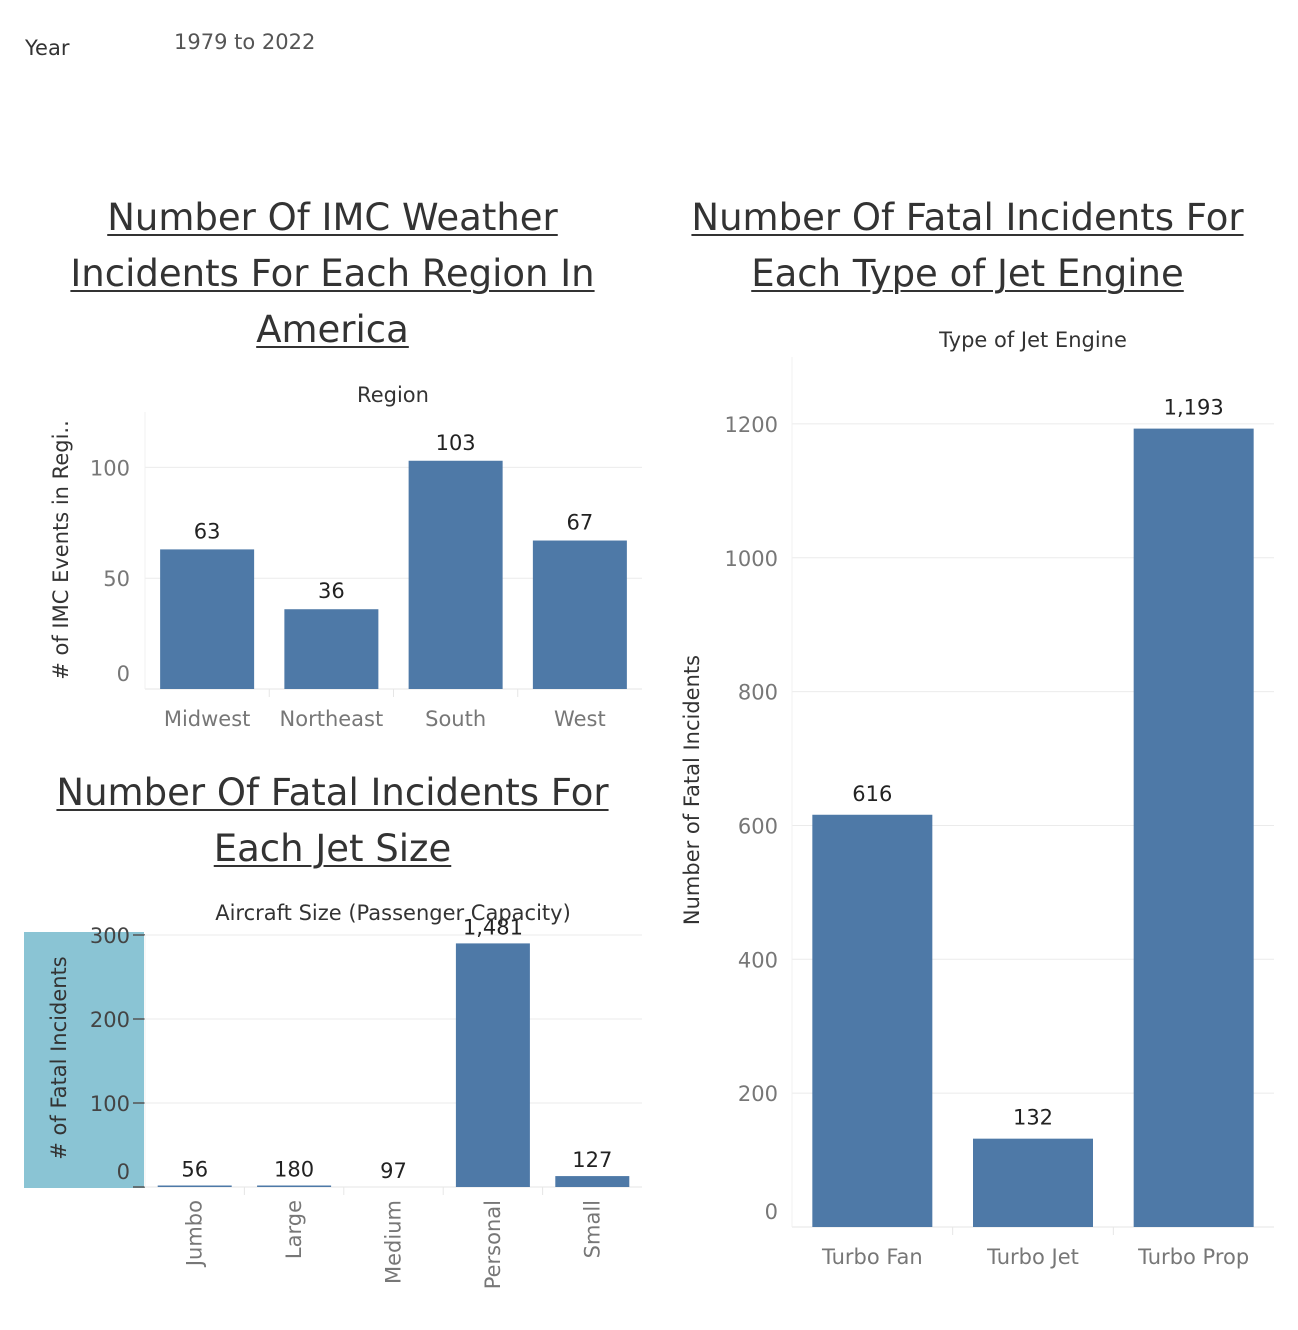 The width and height of the screenshot is (1298, 1330). I want to click on jet-engine-y-tick-label: 0, so click(771, 1212).